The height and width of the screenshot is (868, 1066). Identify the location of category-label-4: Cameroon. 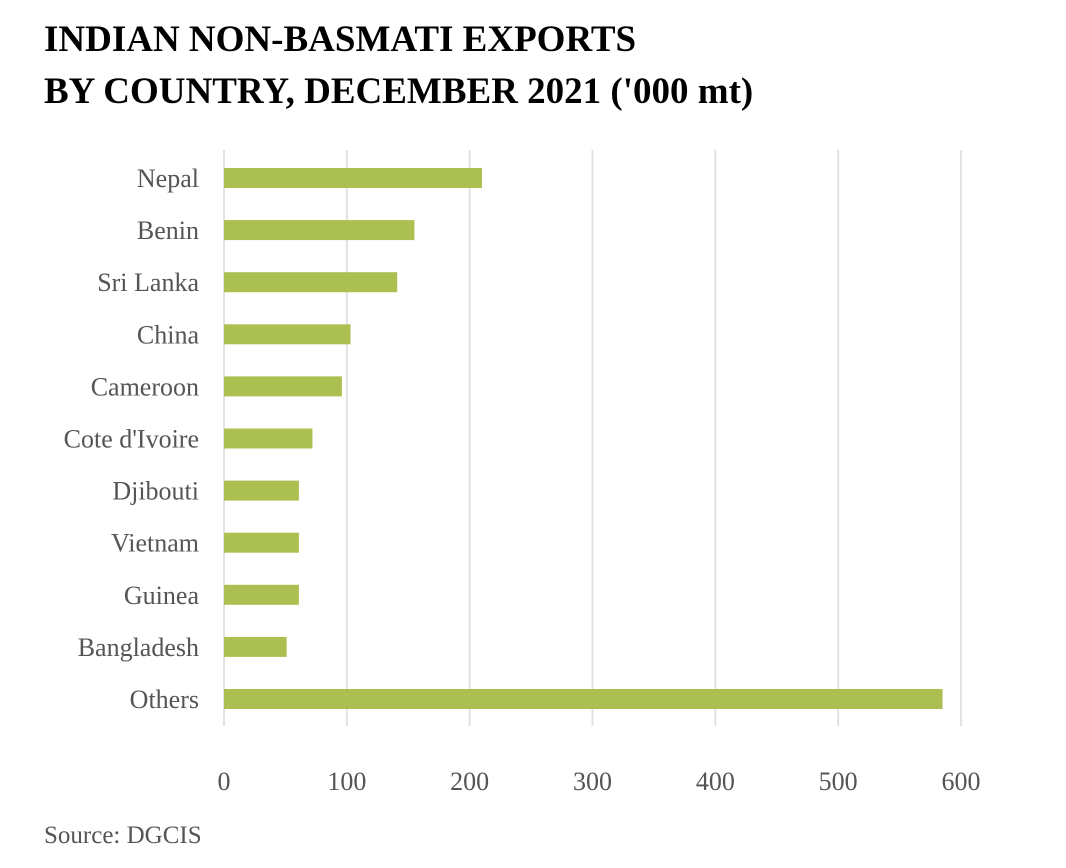
(145, 386).